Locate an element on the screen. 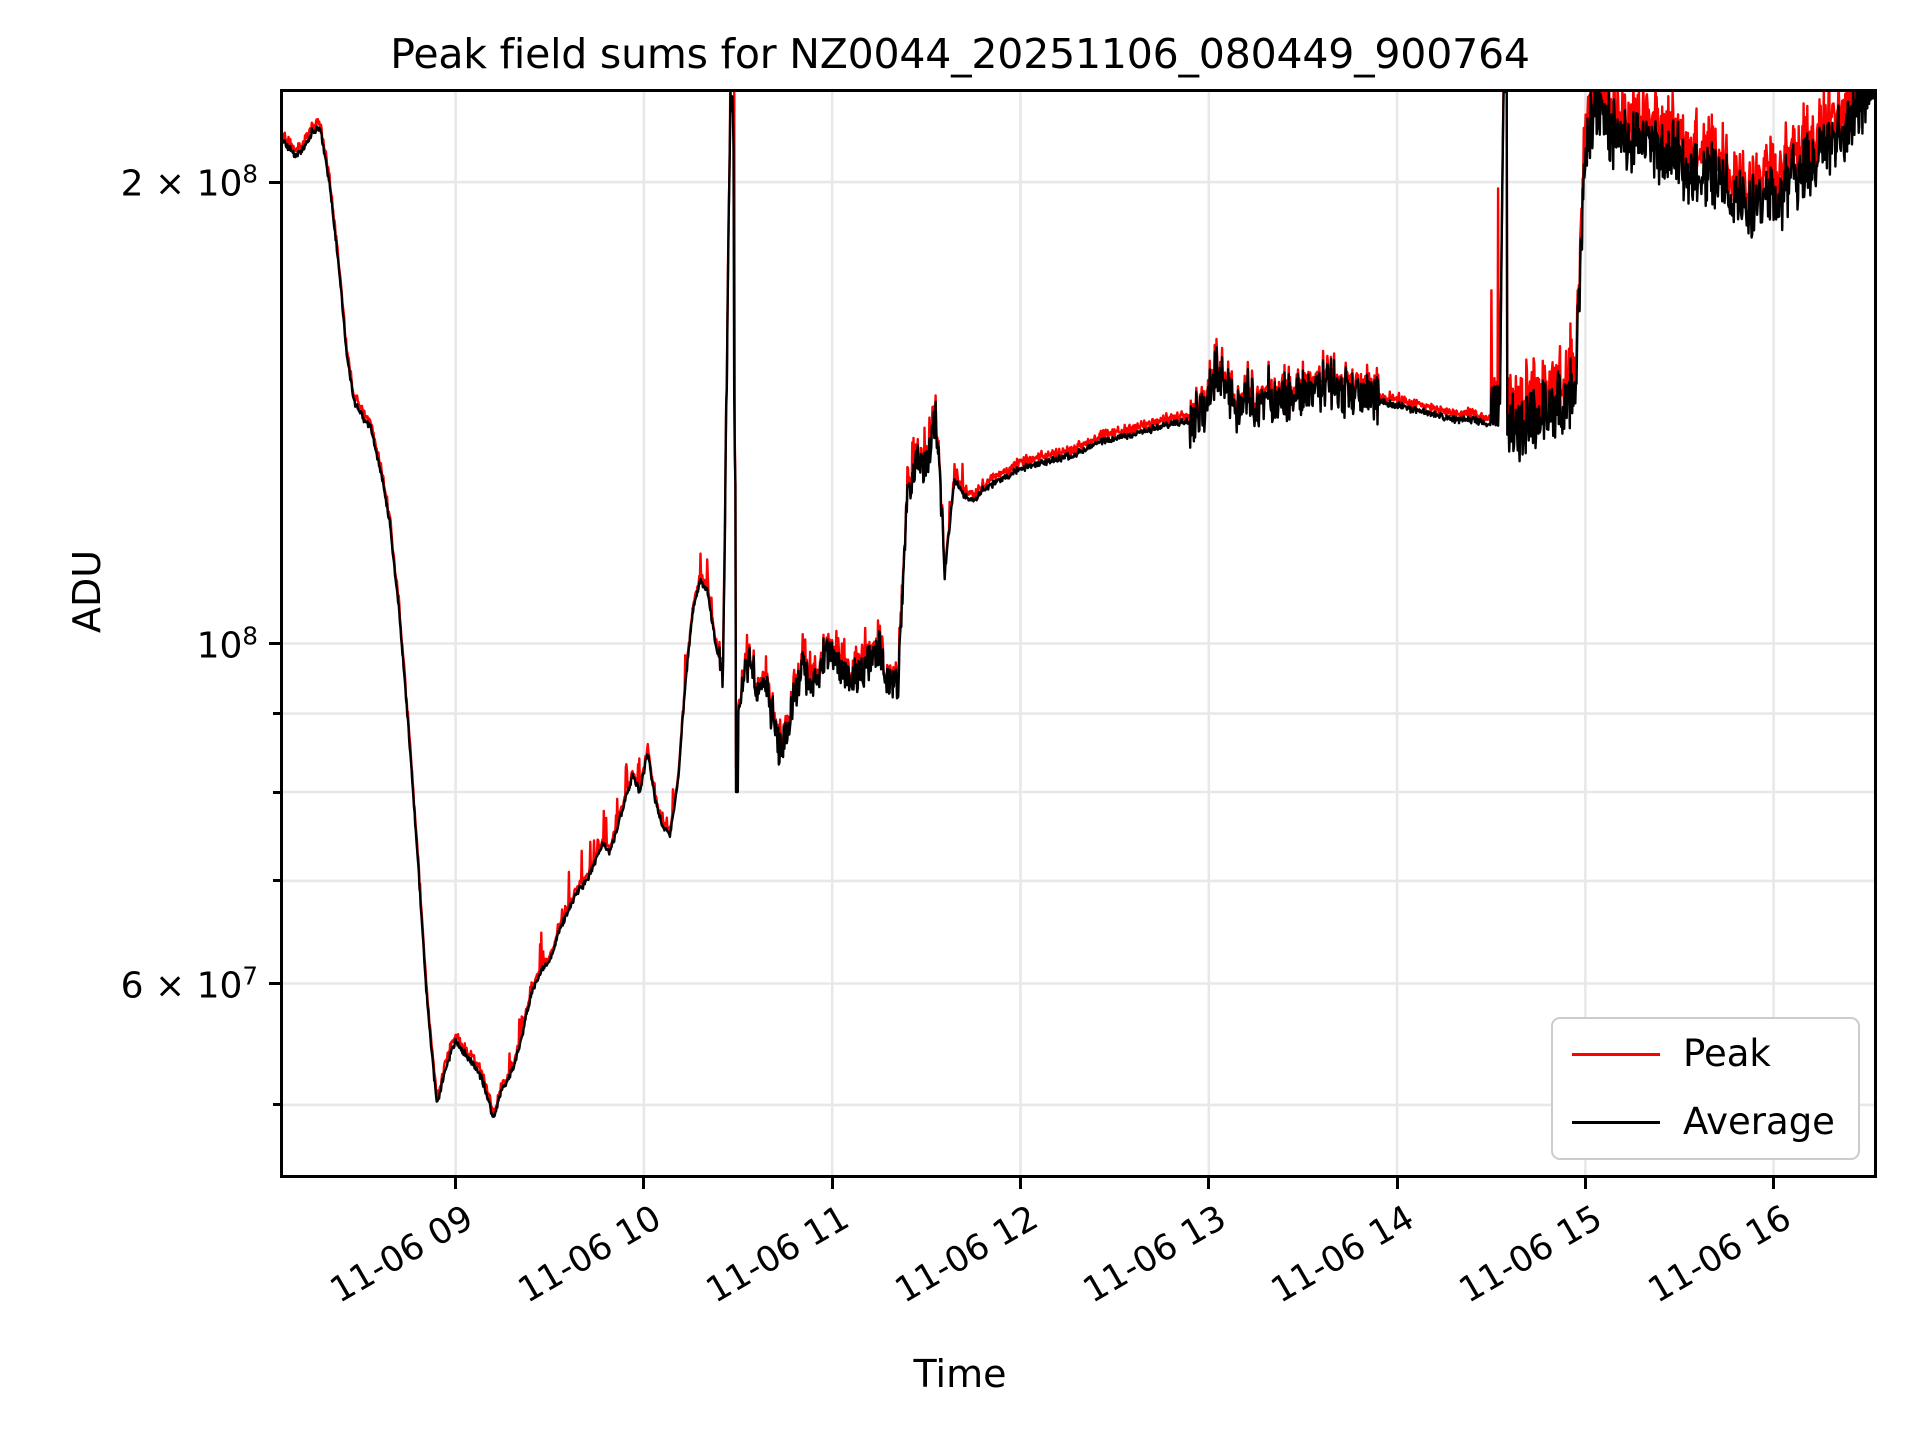 Image resolution: width=1920 pixels, height=1440 pixels. y-tick-label: 6 × 107 is located at coordinates (189, 983).